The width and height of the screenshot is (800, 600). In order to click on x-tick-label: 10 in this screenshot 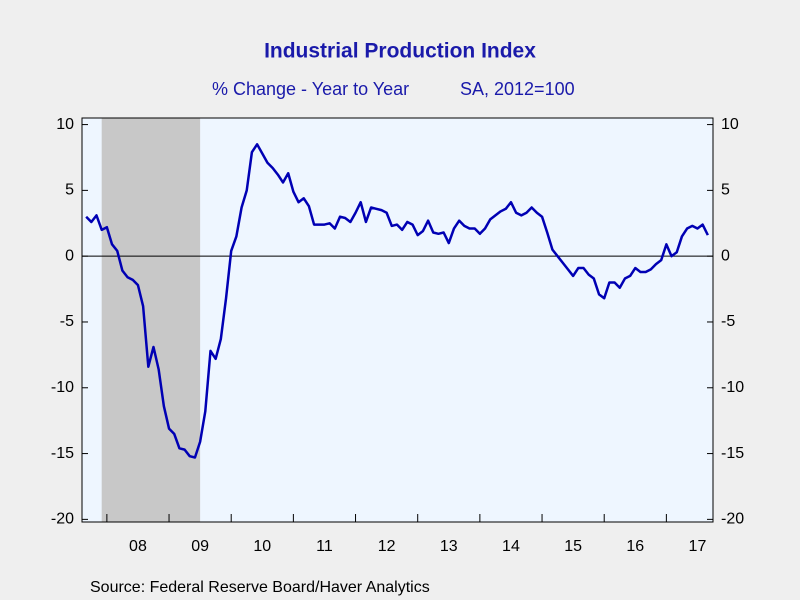, I will do `click(262, 546)`.